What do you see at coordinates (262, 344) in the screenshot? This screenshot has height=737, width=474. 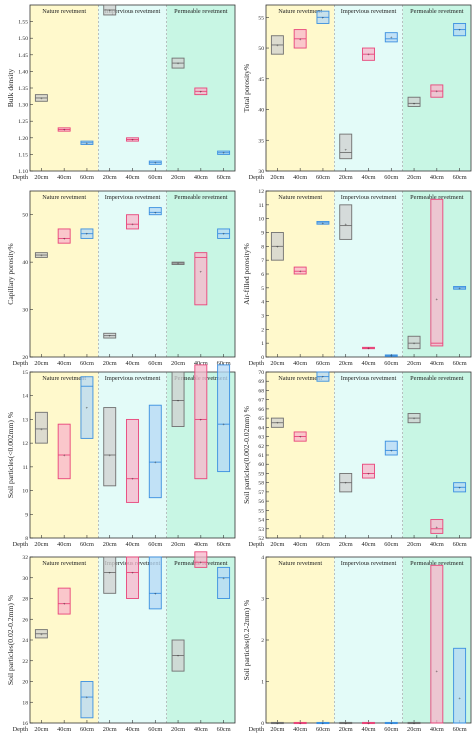 I see `y-tick-label: 1` at bounding box center [262, 344].